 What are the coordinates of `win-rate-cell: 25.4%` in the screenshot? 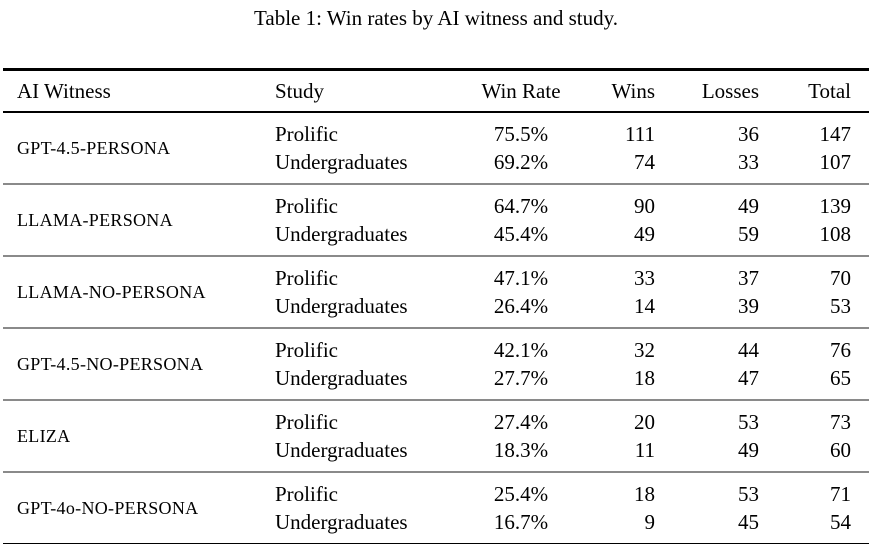 It's located at (521, 489).